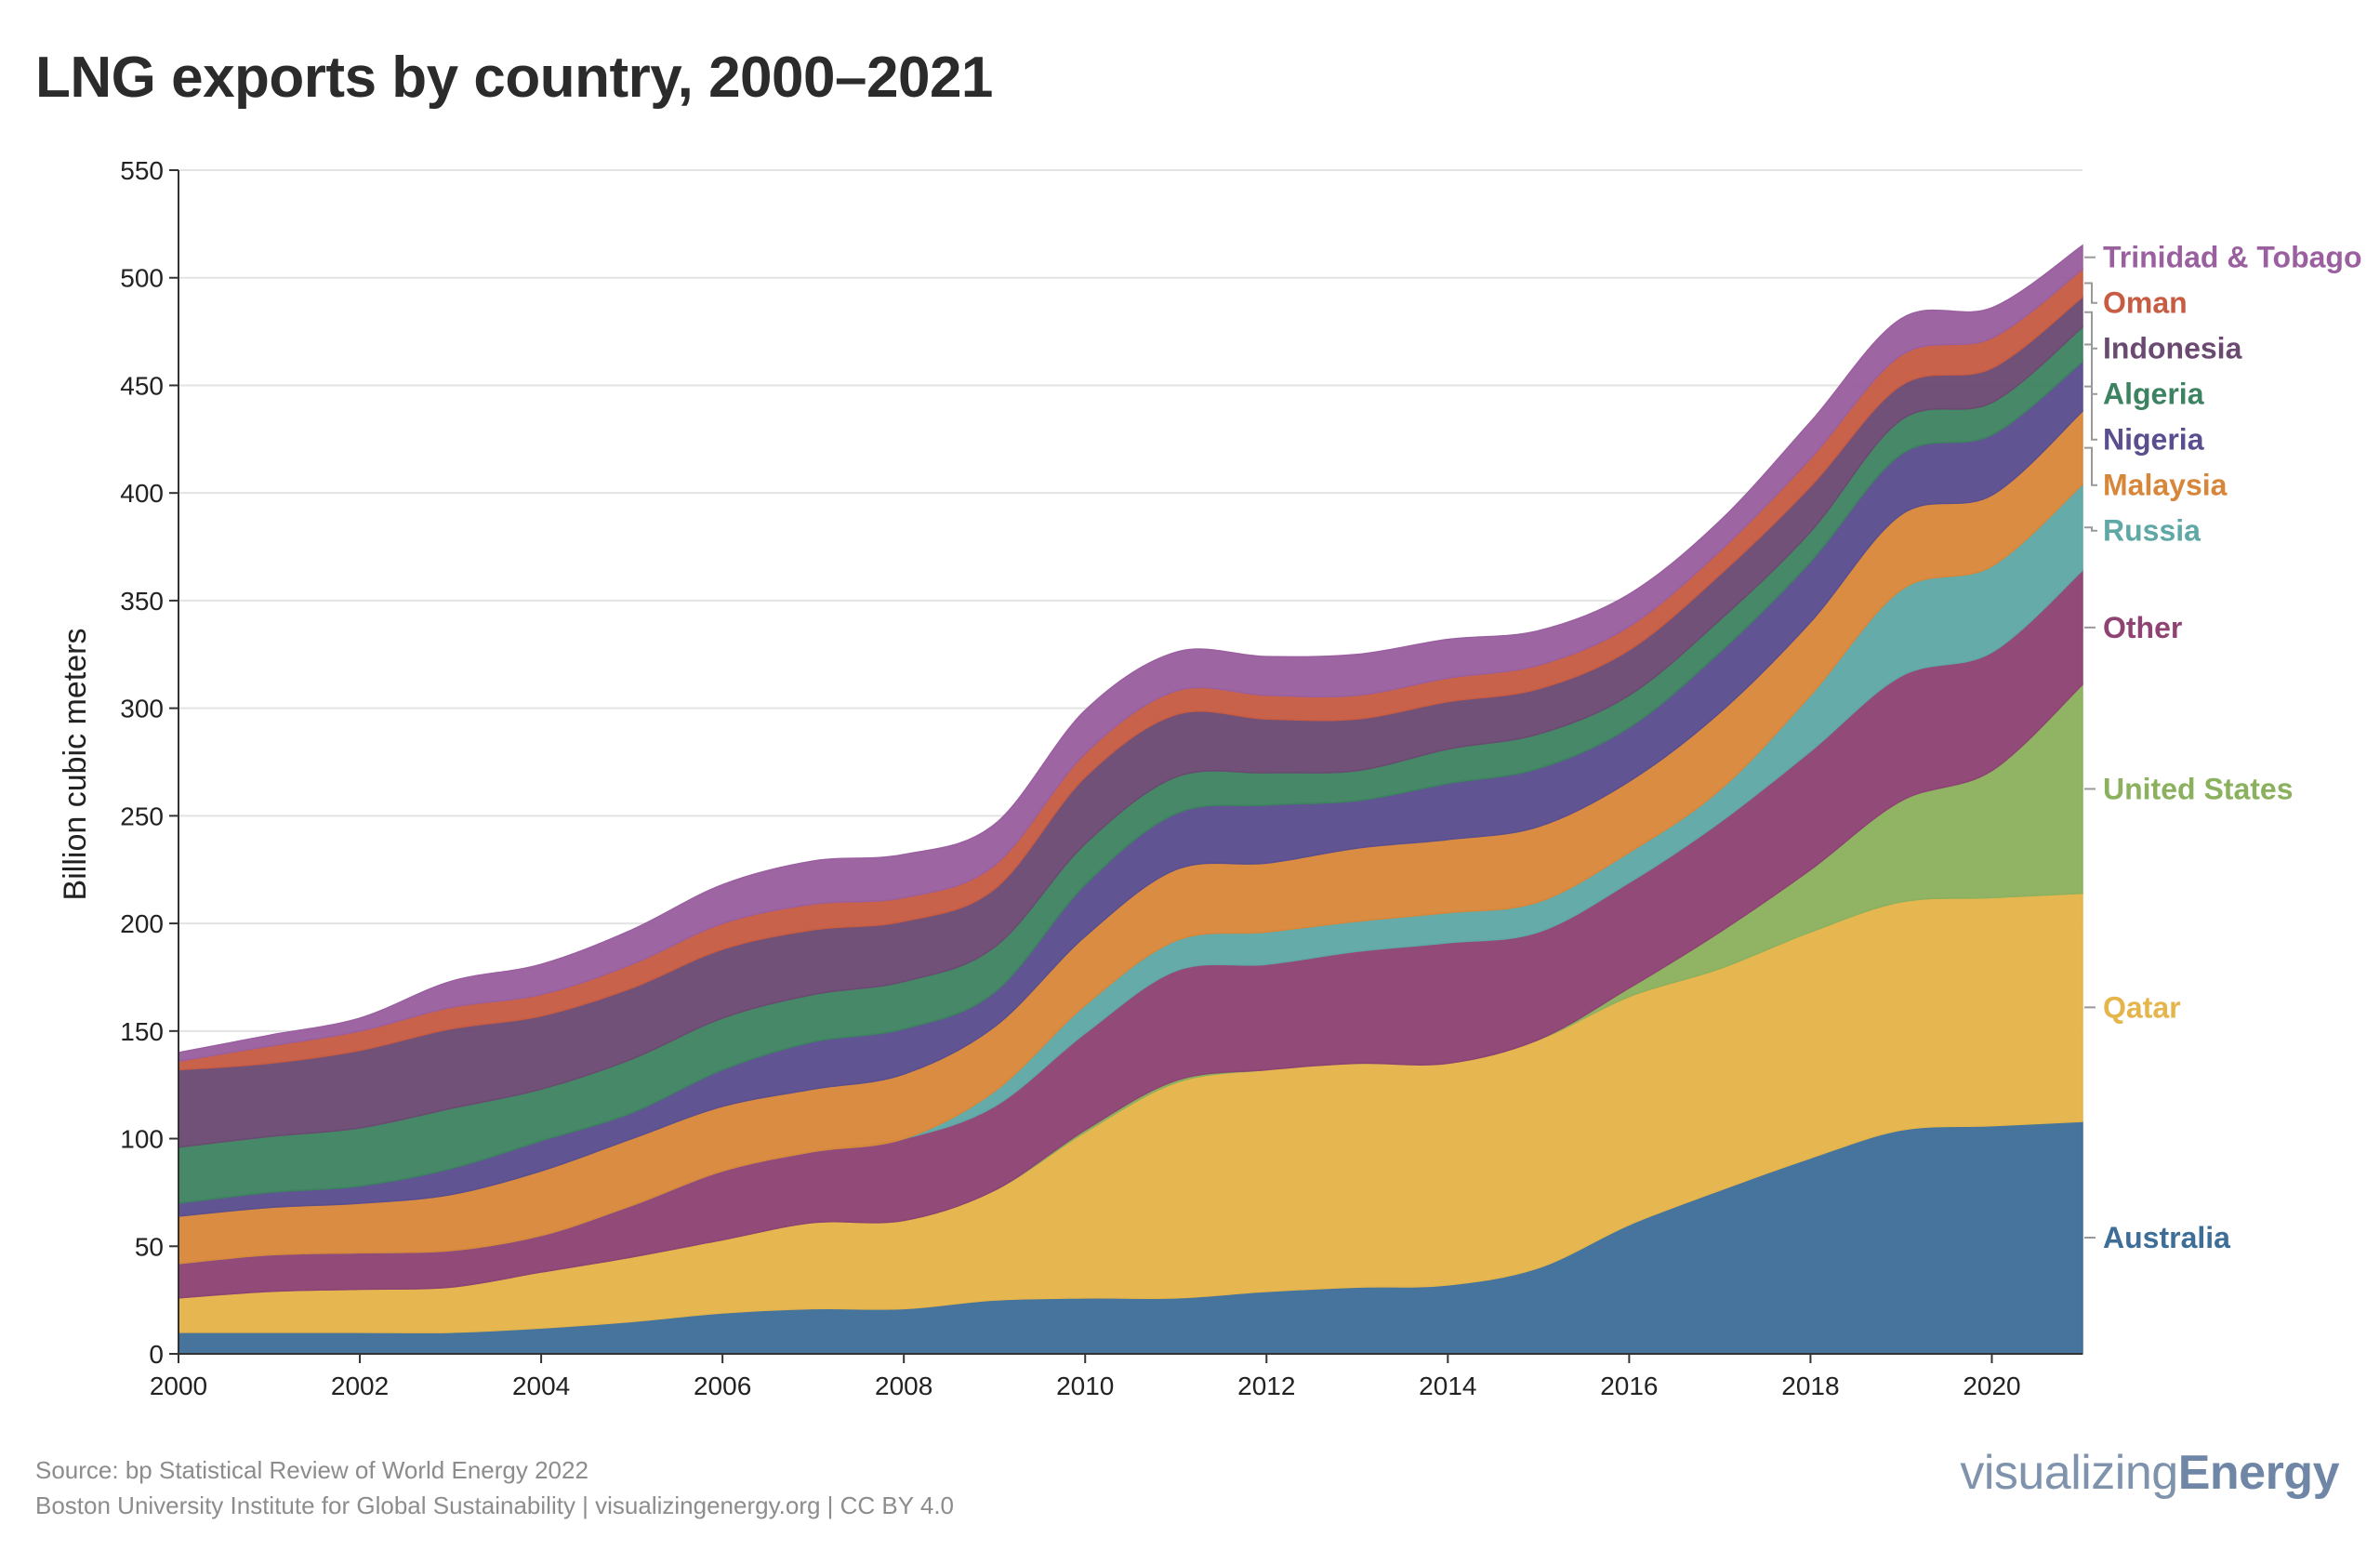 The width and height of the screenshot is (2380, 1564). I want to click on brand-logo: visualizingEnergy, so click(2149, 1473).